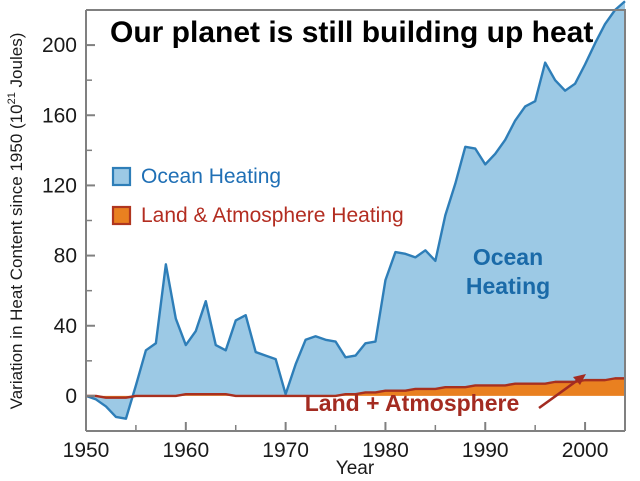 This screenshot has width=640, height=481. I want to click on x-axis-ticks, so click(336, 426).